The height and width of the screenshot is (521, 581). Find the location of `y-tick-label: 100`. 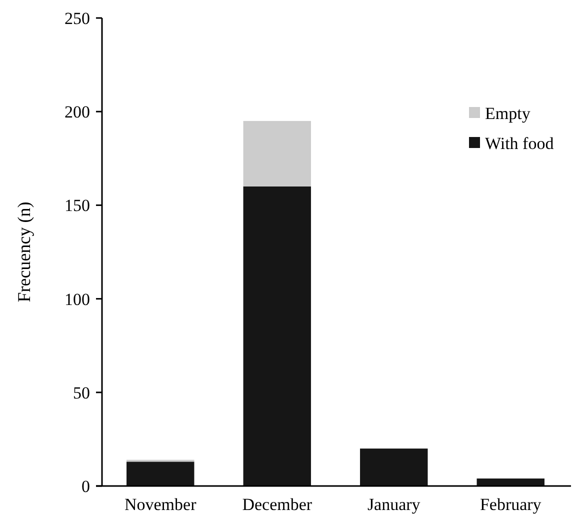

y-tick-label: 100 is located at coordinates (77, 299).